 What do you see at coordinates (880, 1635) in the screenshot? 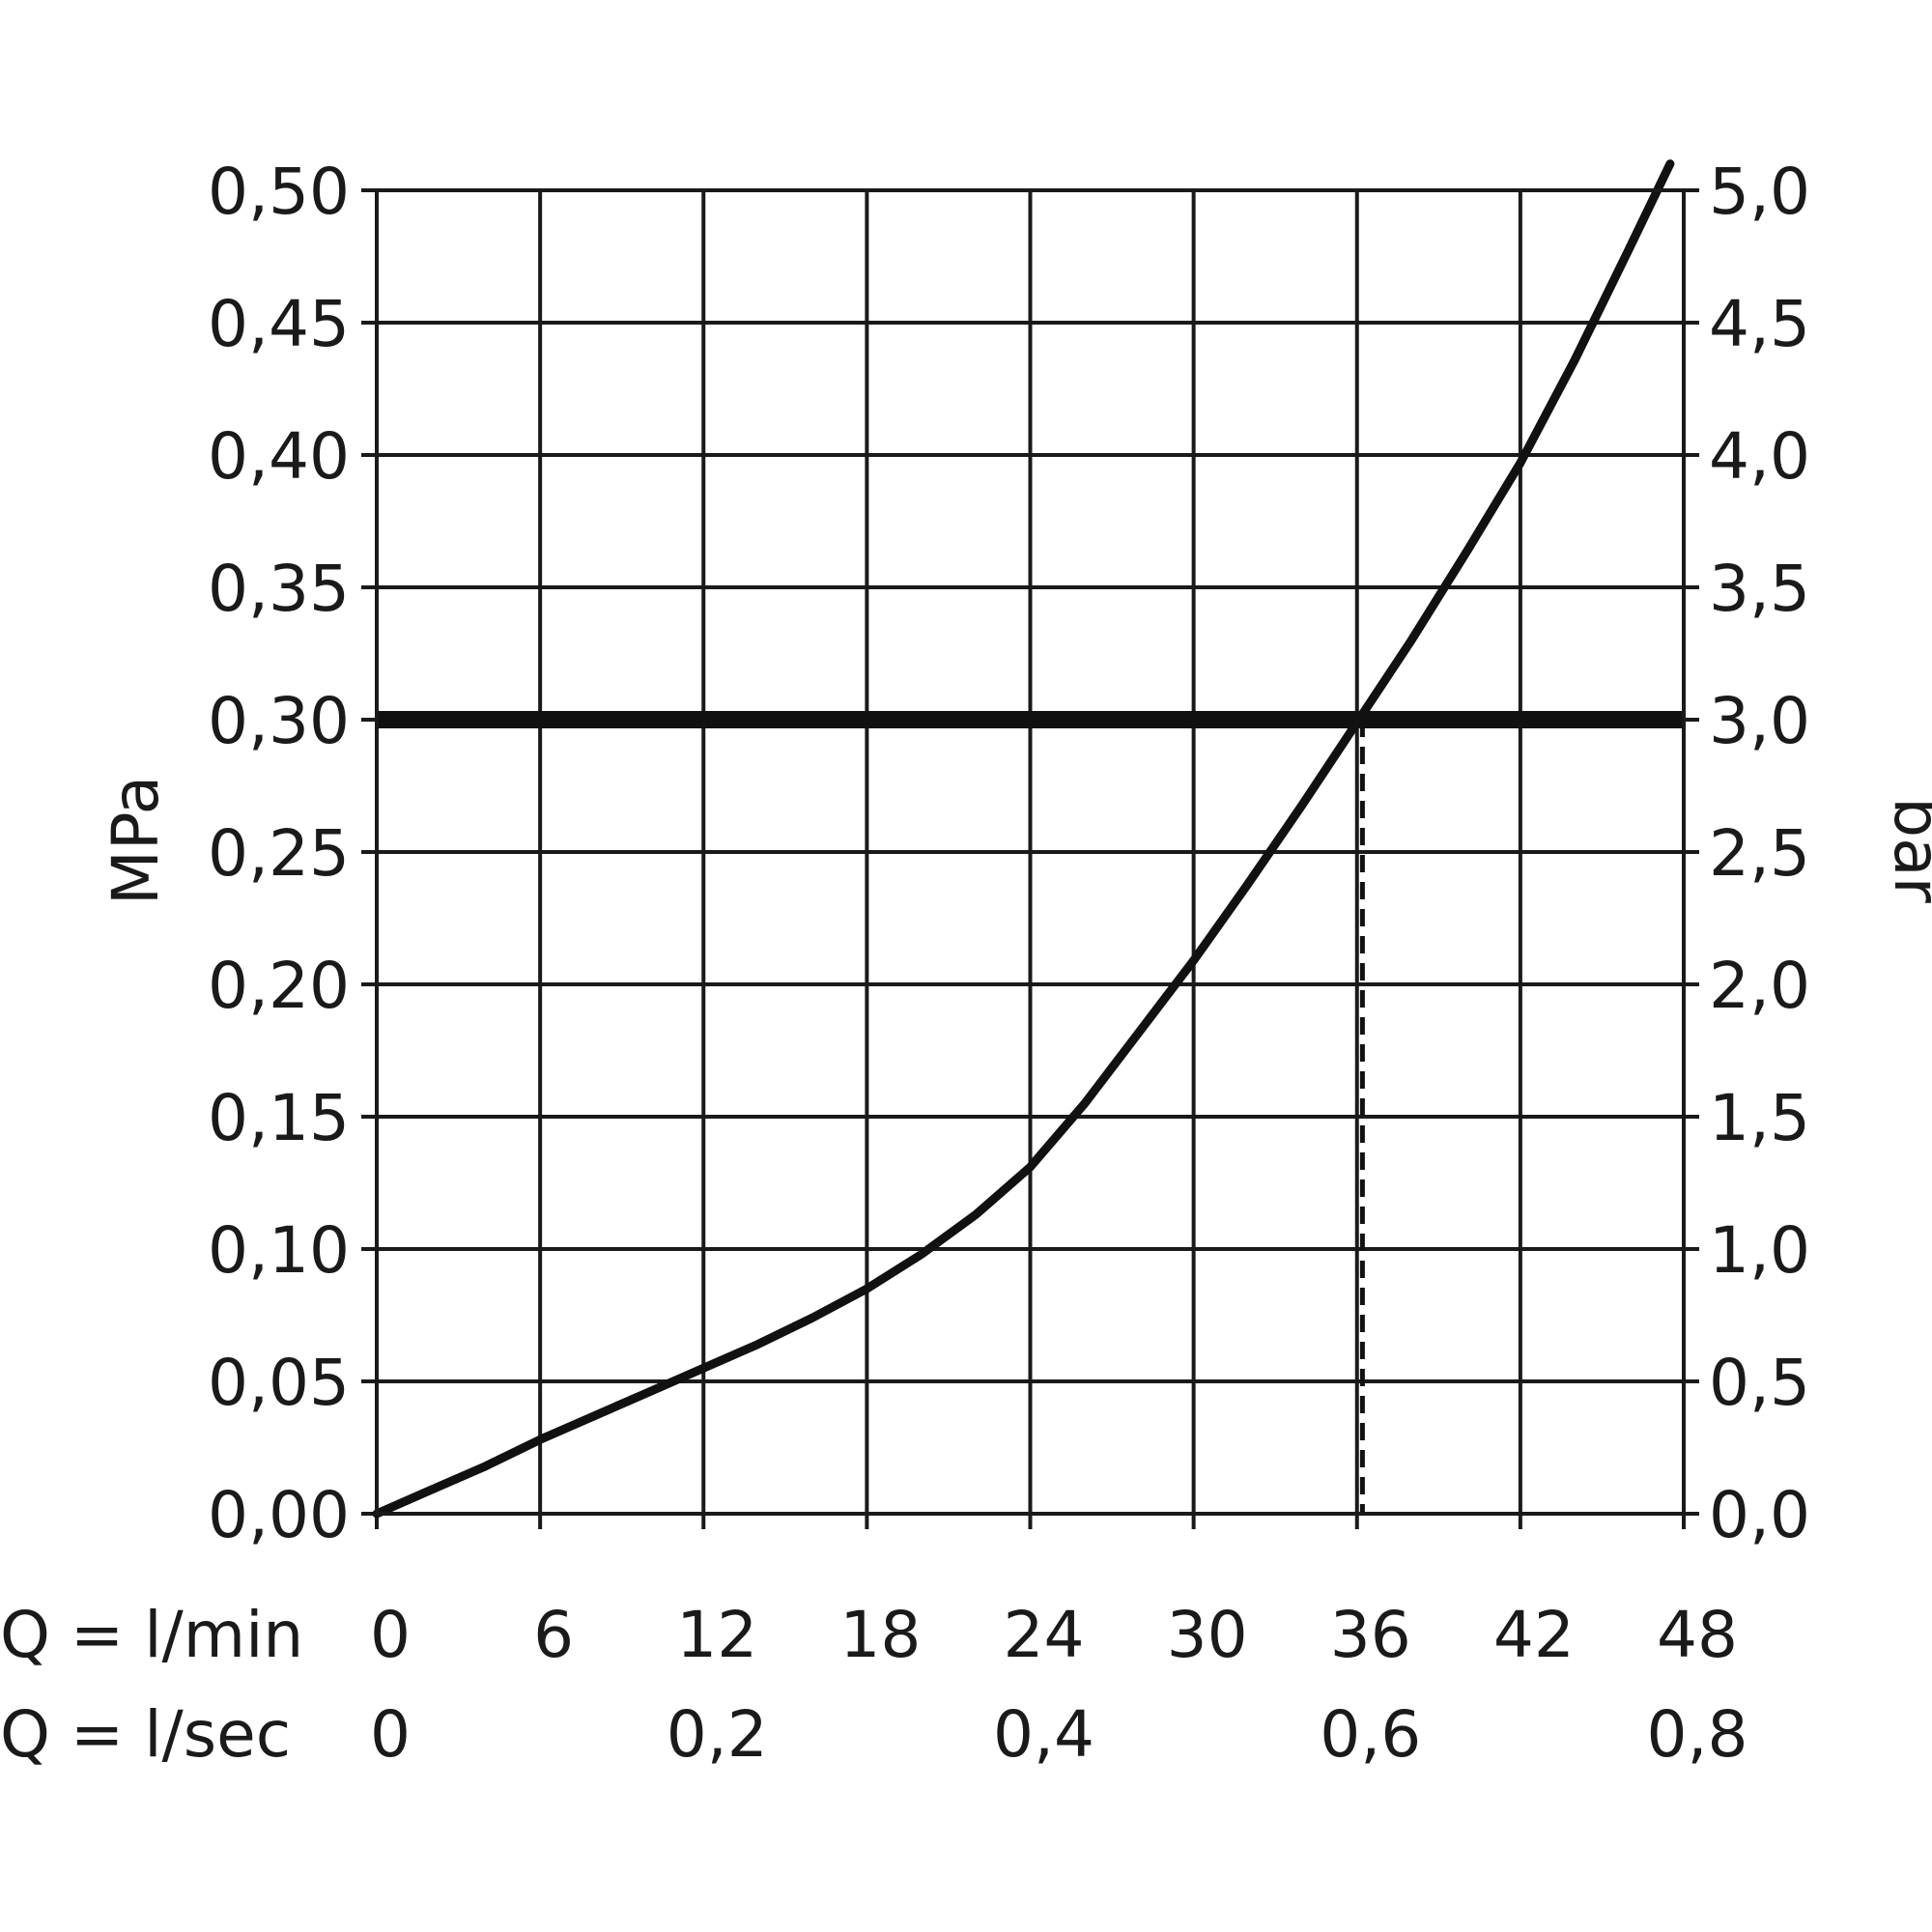
I see `x-min-tick-label: 18` at bounding box center [880, 1635].